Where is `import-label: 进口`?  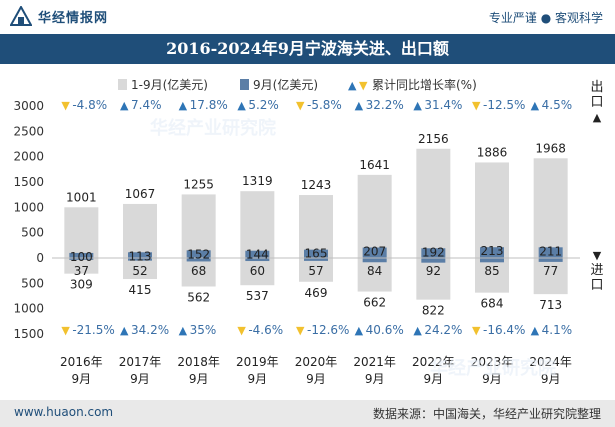 import-label: 进口 is located at coordinates (597, 278).